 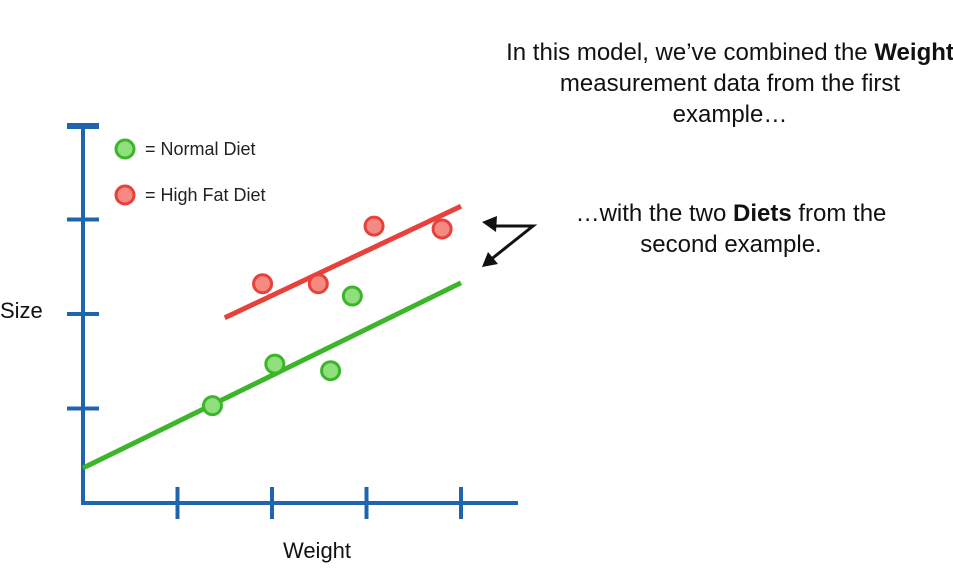 I want to click on legend-marker-normal-diet, so click(x=125, y=149).